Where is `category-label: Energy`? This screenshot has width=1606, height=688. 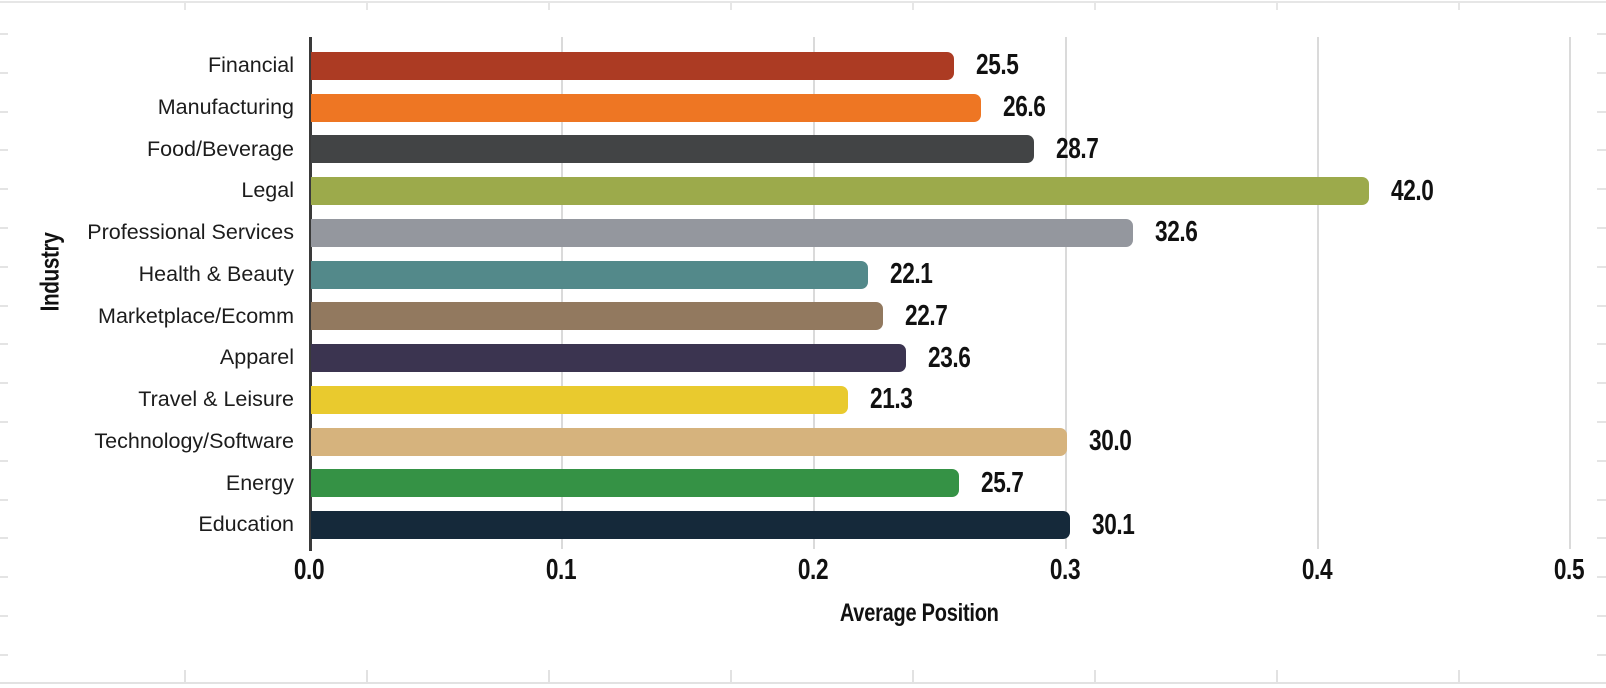
category-label: Energy is located at coordinates (259, 482).